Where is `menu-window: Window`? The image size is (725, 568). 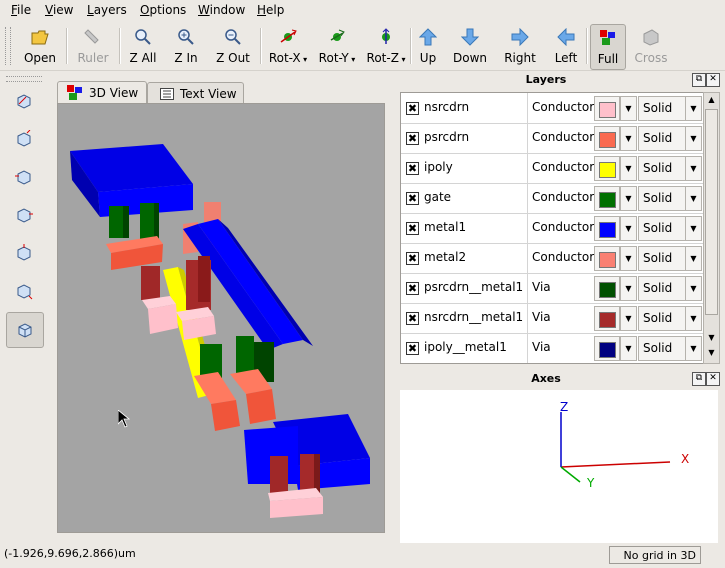 menu-window: Window is located at coordinates (222, 10).